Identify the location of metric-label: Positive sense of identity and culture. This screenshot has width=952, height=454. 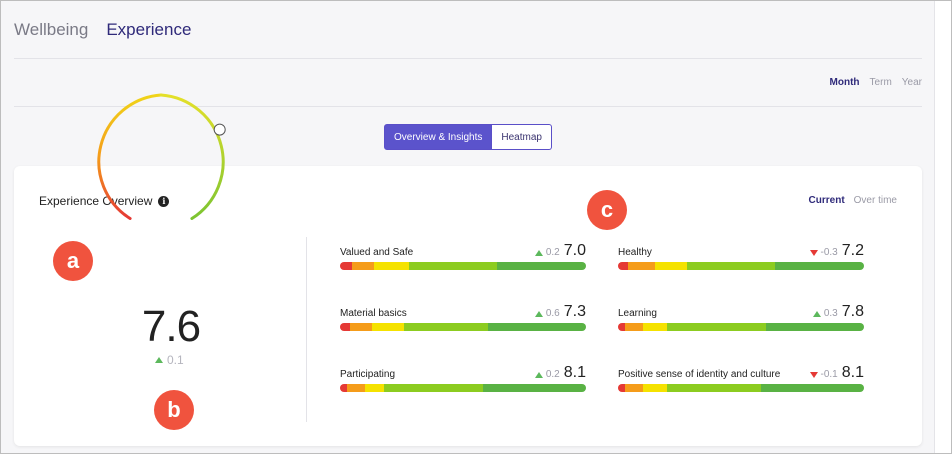
(699, 374).